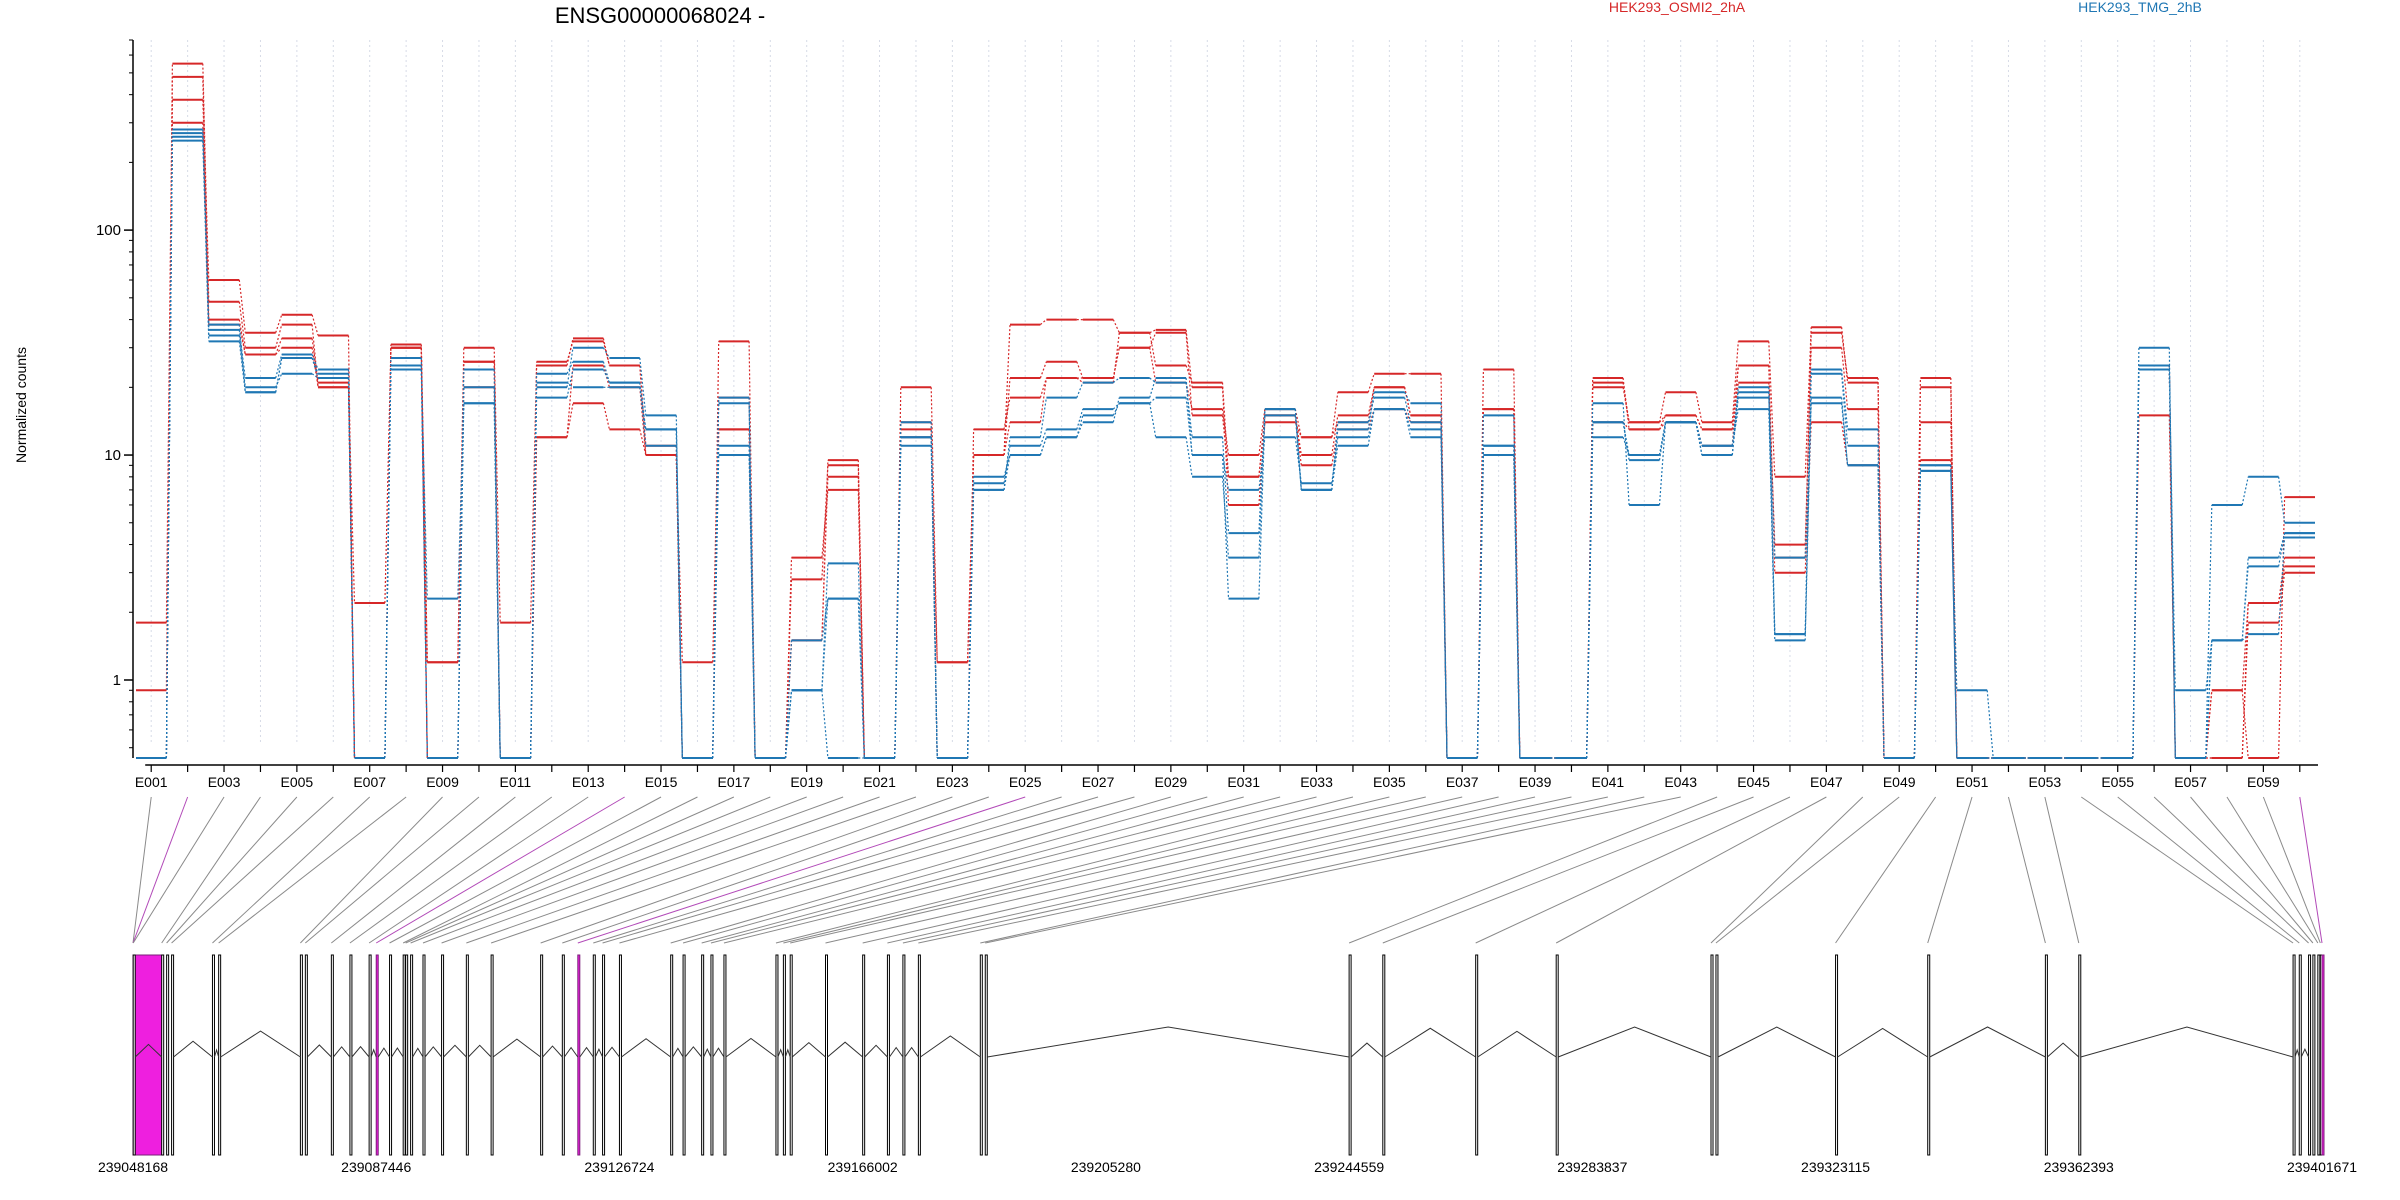 The height and width of the screenshot is (1200, 2400). What do you see at coordinates (2140, 7) in the screenshot?
I see `legend-entry: HEK293_TMG_2hB` at bounding box center [2140, 7].